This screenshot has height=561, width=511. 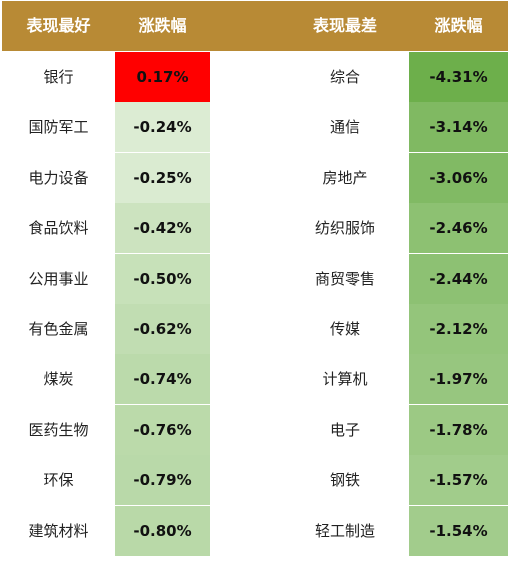 I want to click on best-sector-name: 公用事业, so click(x=58, y=278).